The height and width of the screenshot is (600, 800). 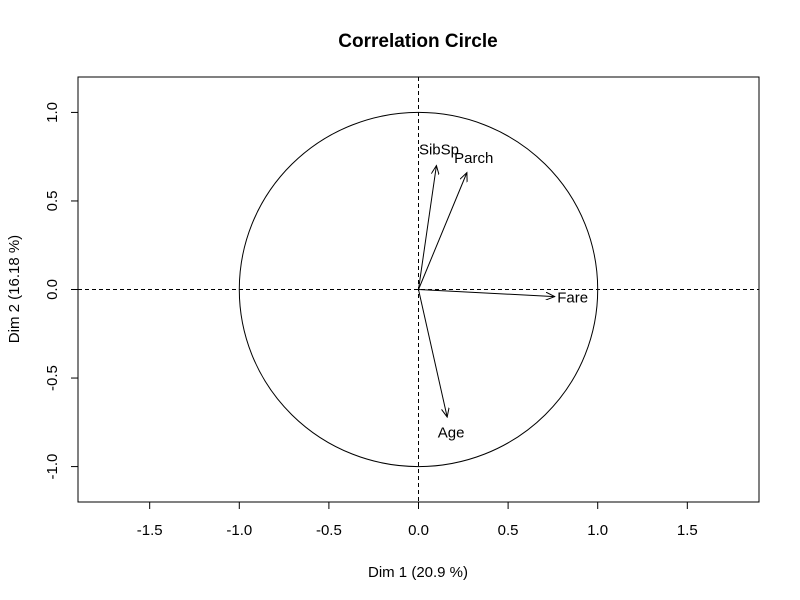 What do you see at coordinates (61, 291) in the screenshot?
I see `y-axis: -1.0 -0.5 0.0 0.5 1.0` at bounding box center [61, 291].